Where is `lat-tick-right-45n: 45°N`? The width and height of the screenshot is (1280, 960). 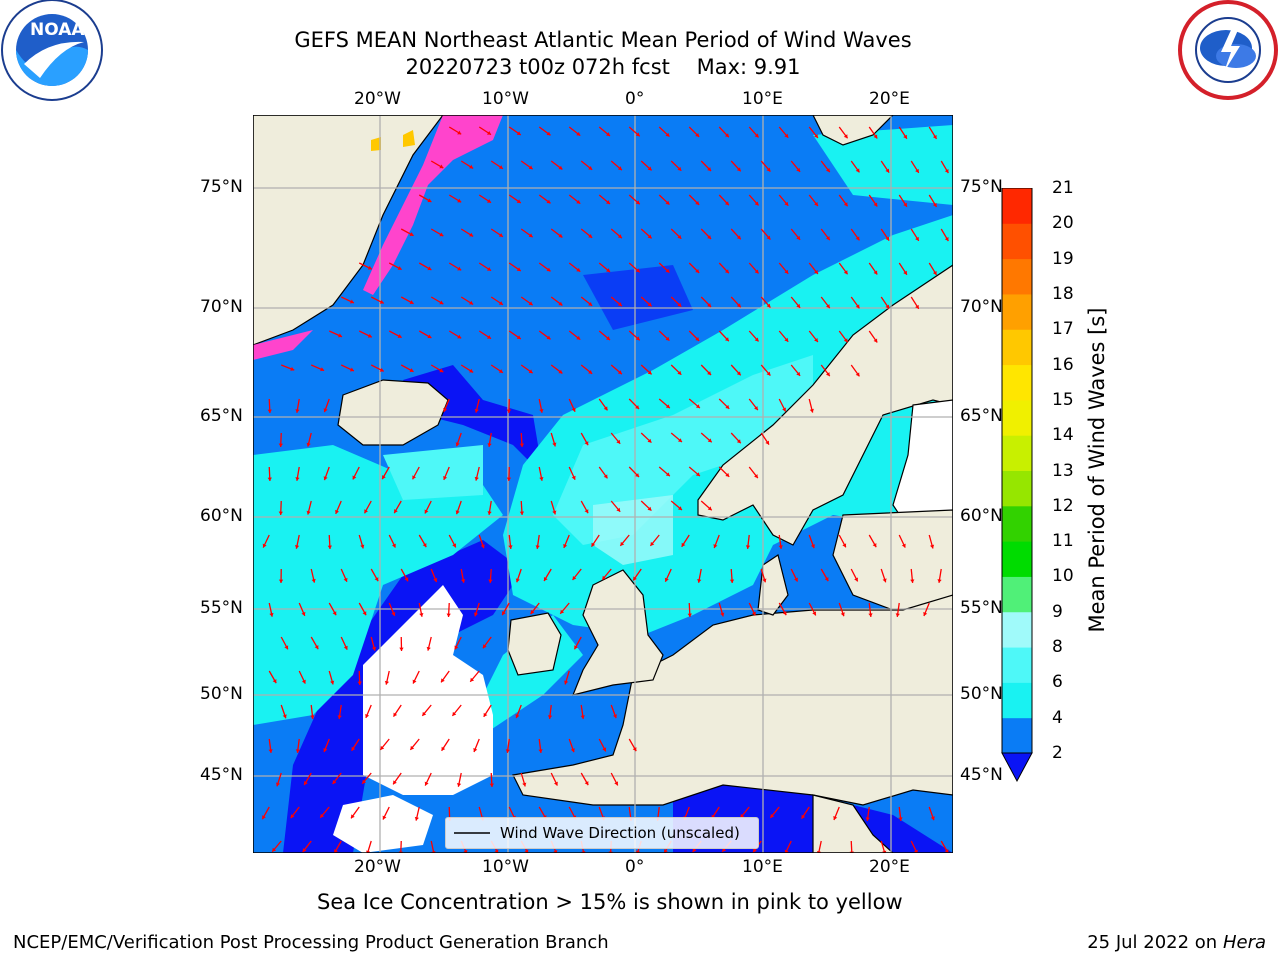 lat-tick-right-45n: 45°N is located at coordinates (981, 775).